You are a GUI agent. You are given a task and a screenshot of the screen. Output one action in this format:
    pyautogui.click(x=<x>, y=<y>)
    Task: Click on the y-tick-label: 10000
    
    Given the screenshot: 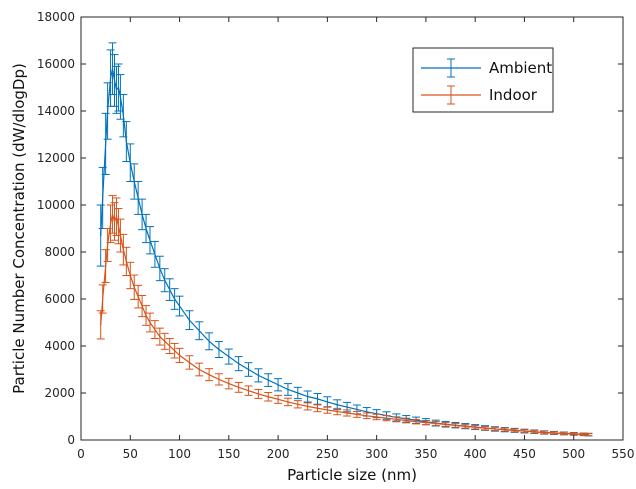 What is the action you would take?
    pyautogui.click(x=56, y=205)
    